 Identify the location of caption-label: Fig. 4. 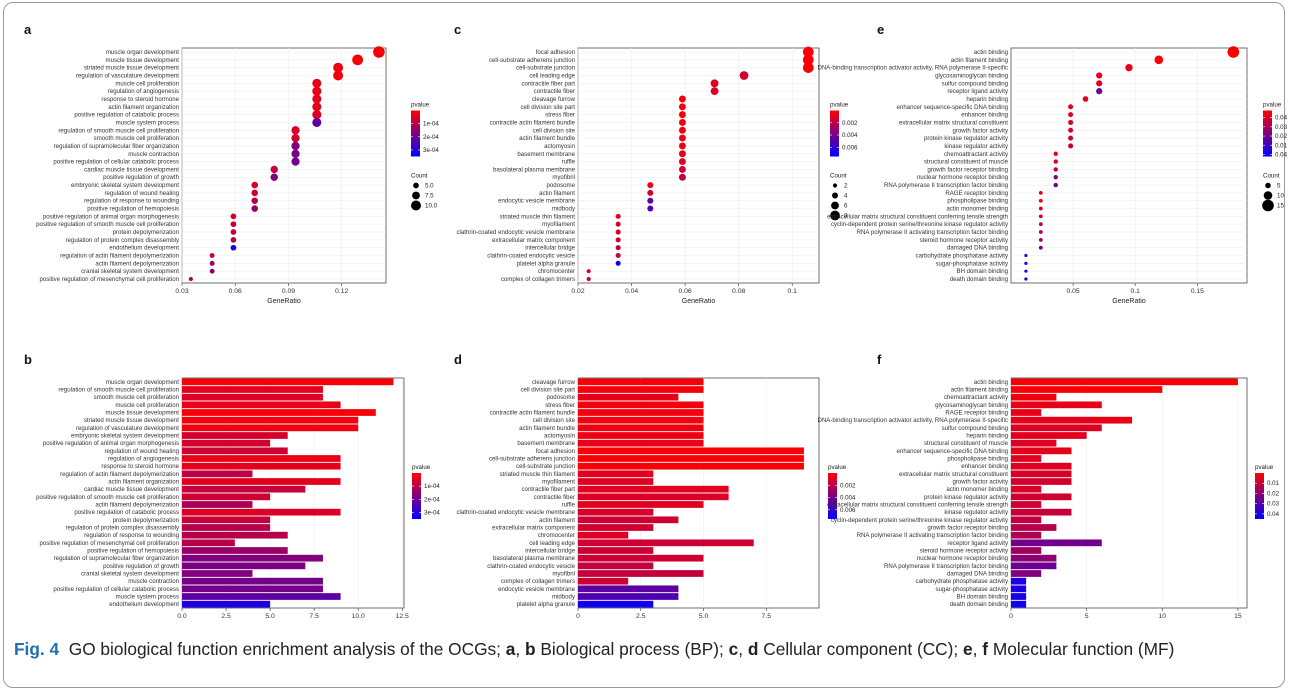
(37, 649).